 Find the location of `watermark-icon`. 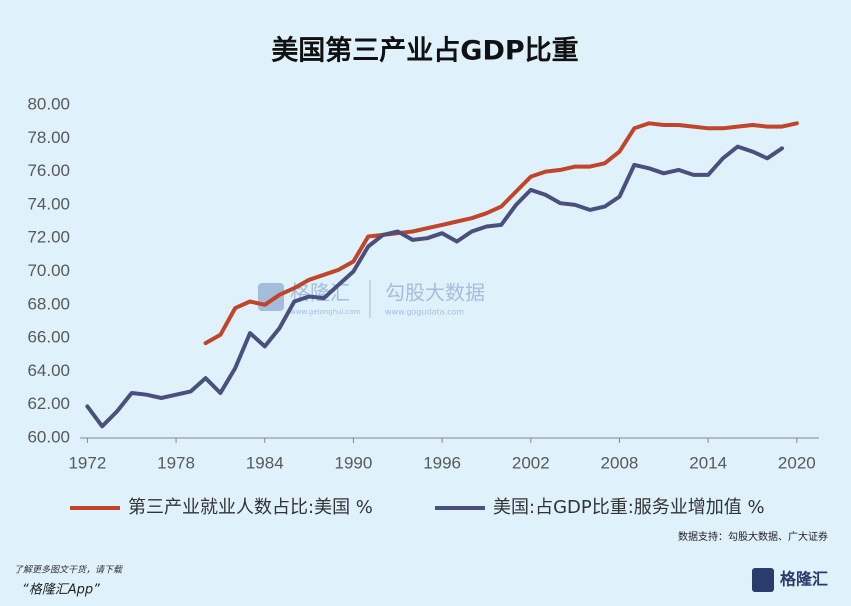

watermark-icon is located at coordinates (271, 297).